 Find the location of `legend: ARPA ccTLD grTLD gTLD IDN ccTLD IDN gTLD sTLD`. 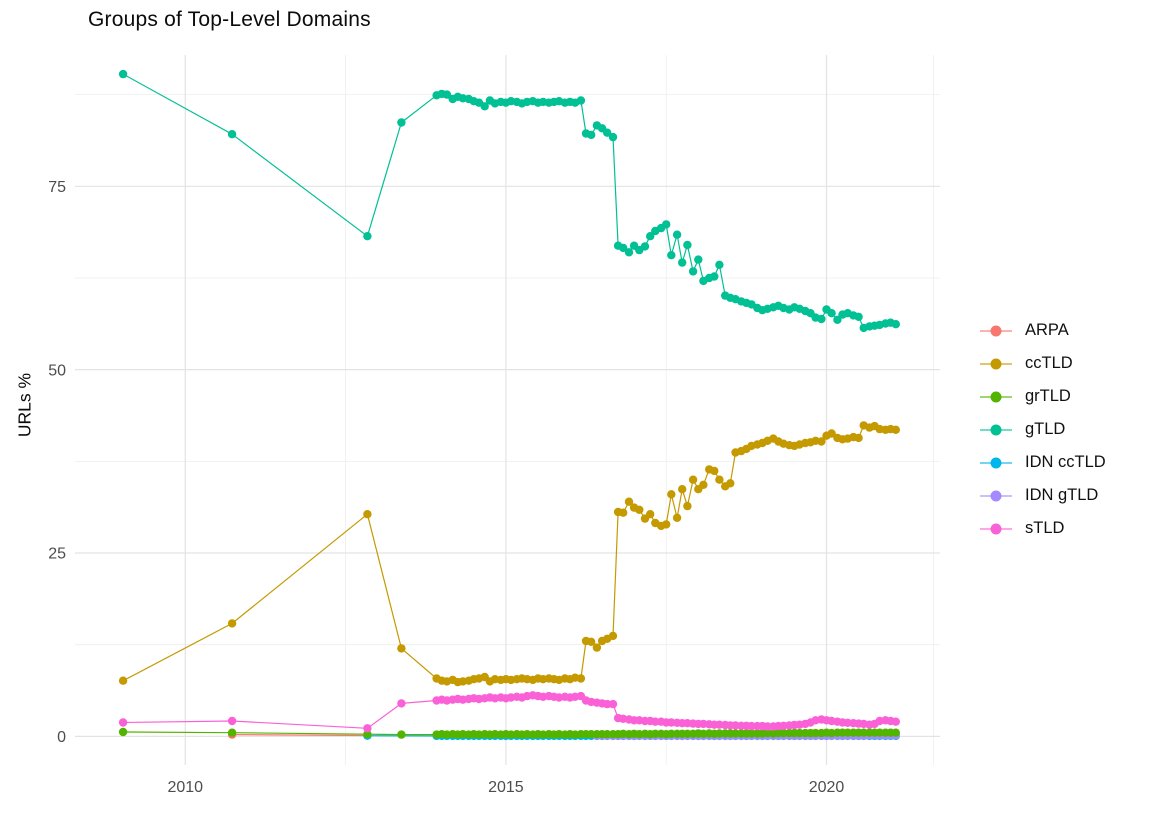

legend: ARPA ccTLD grTLD gTLD IDN ccTLD IDN gTLD sTLD is located at coordinates (1042, 429).